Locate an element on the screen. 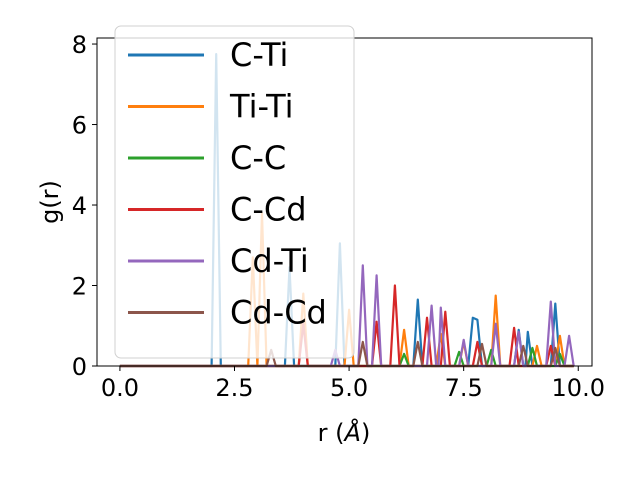 This screenshot has height=480, width=640. y-tick-label: 6 is located at coordinates (79, 126).